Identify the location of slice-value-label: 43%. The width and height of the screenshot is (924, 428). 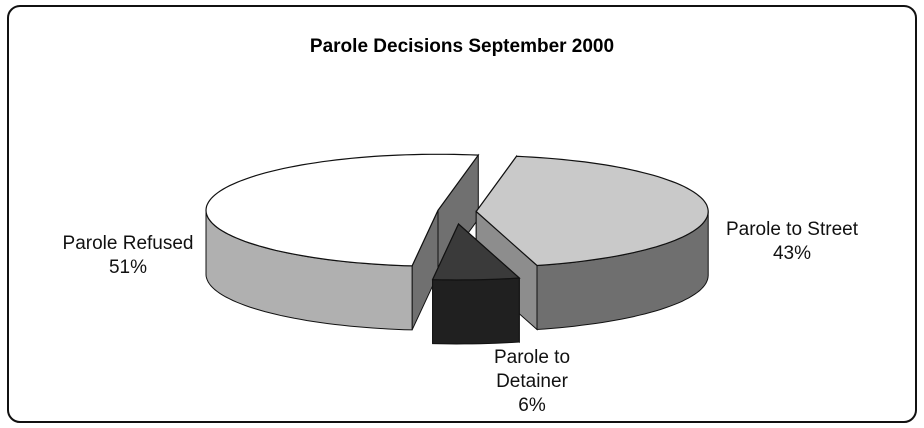
(792, 253).